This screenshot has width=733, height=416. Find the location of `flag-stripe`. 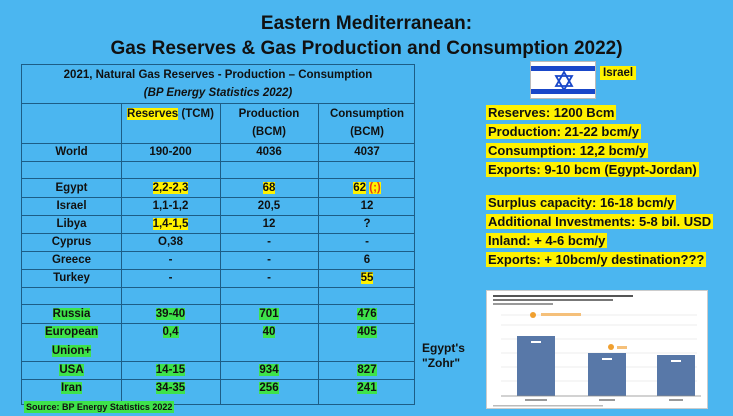

flag-stripe is located at coordinates (563, 68).